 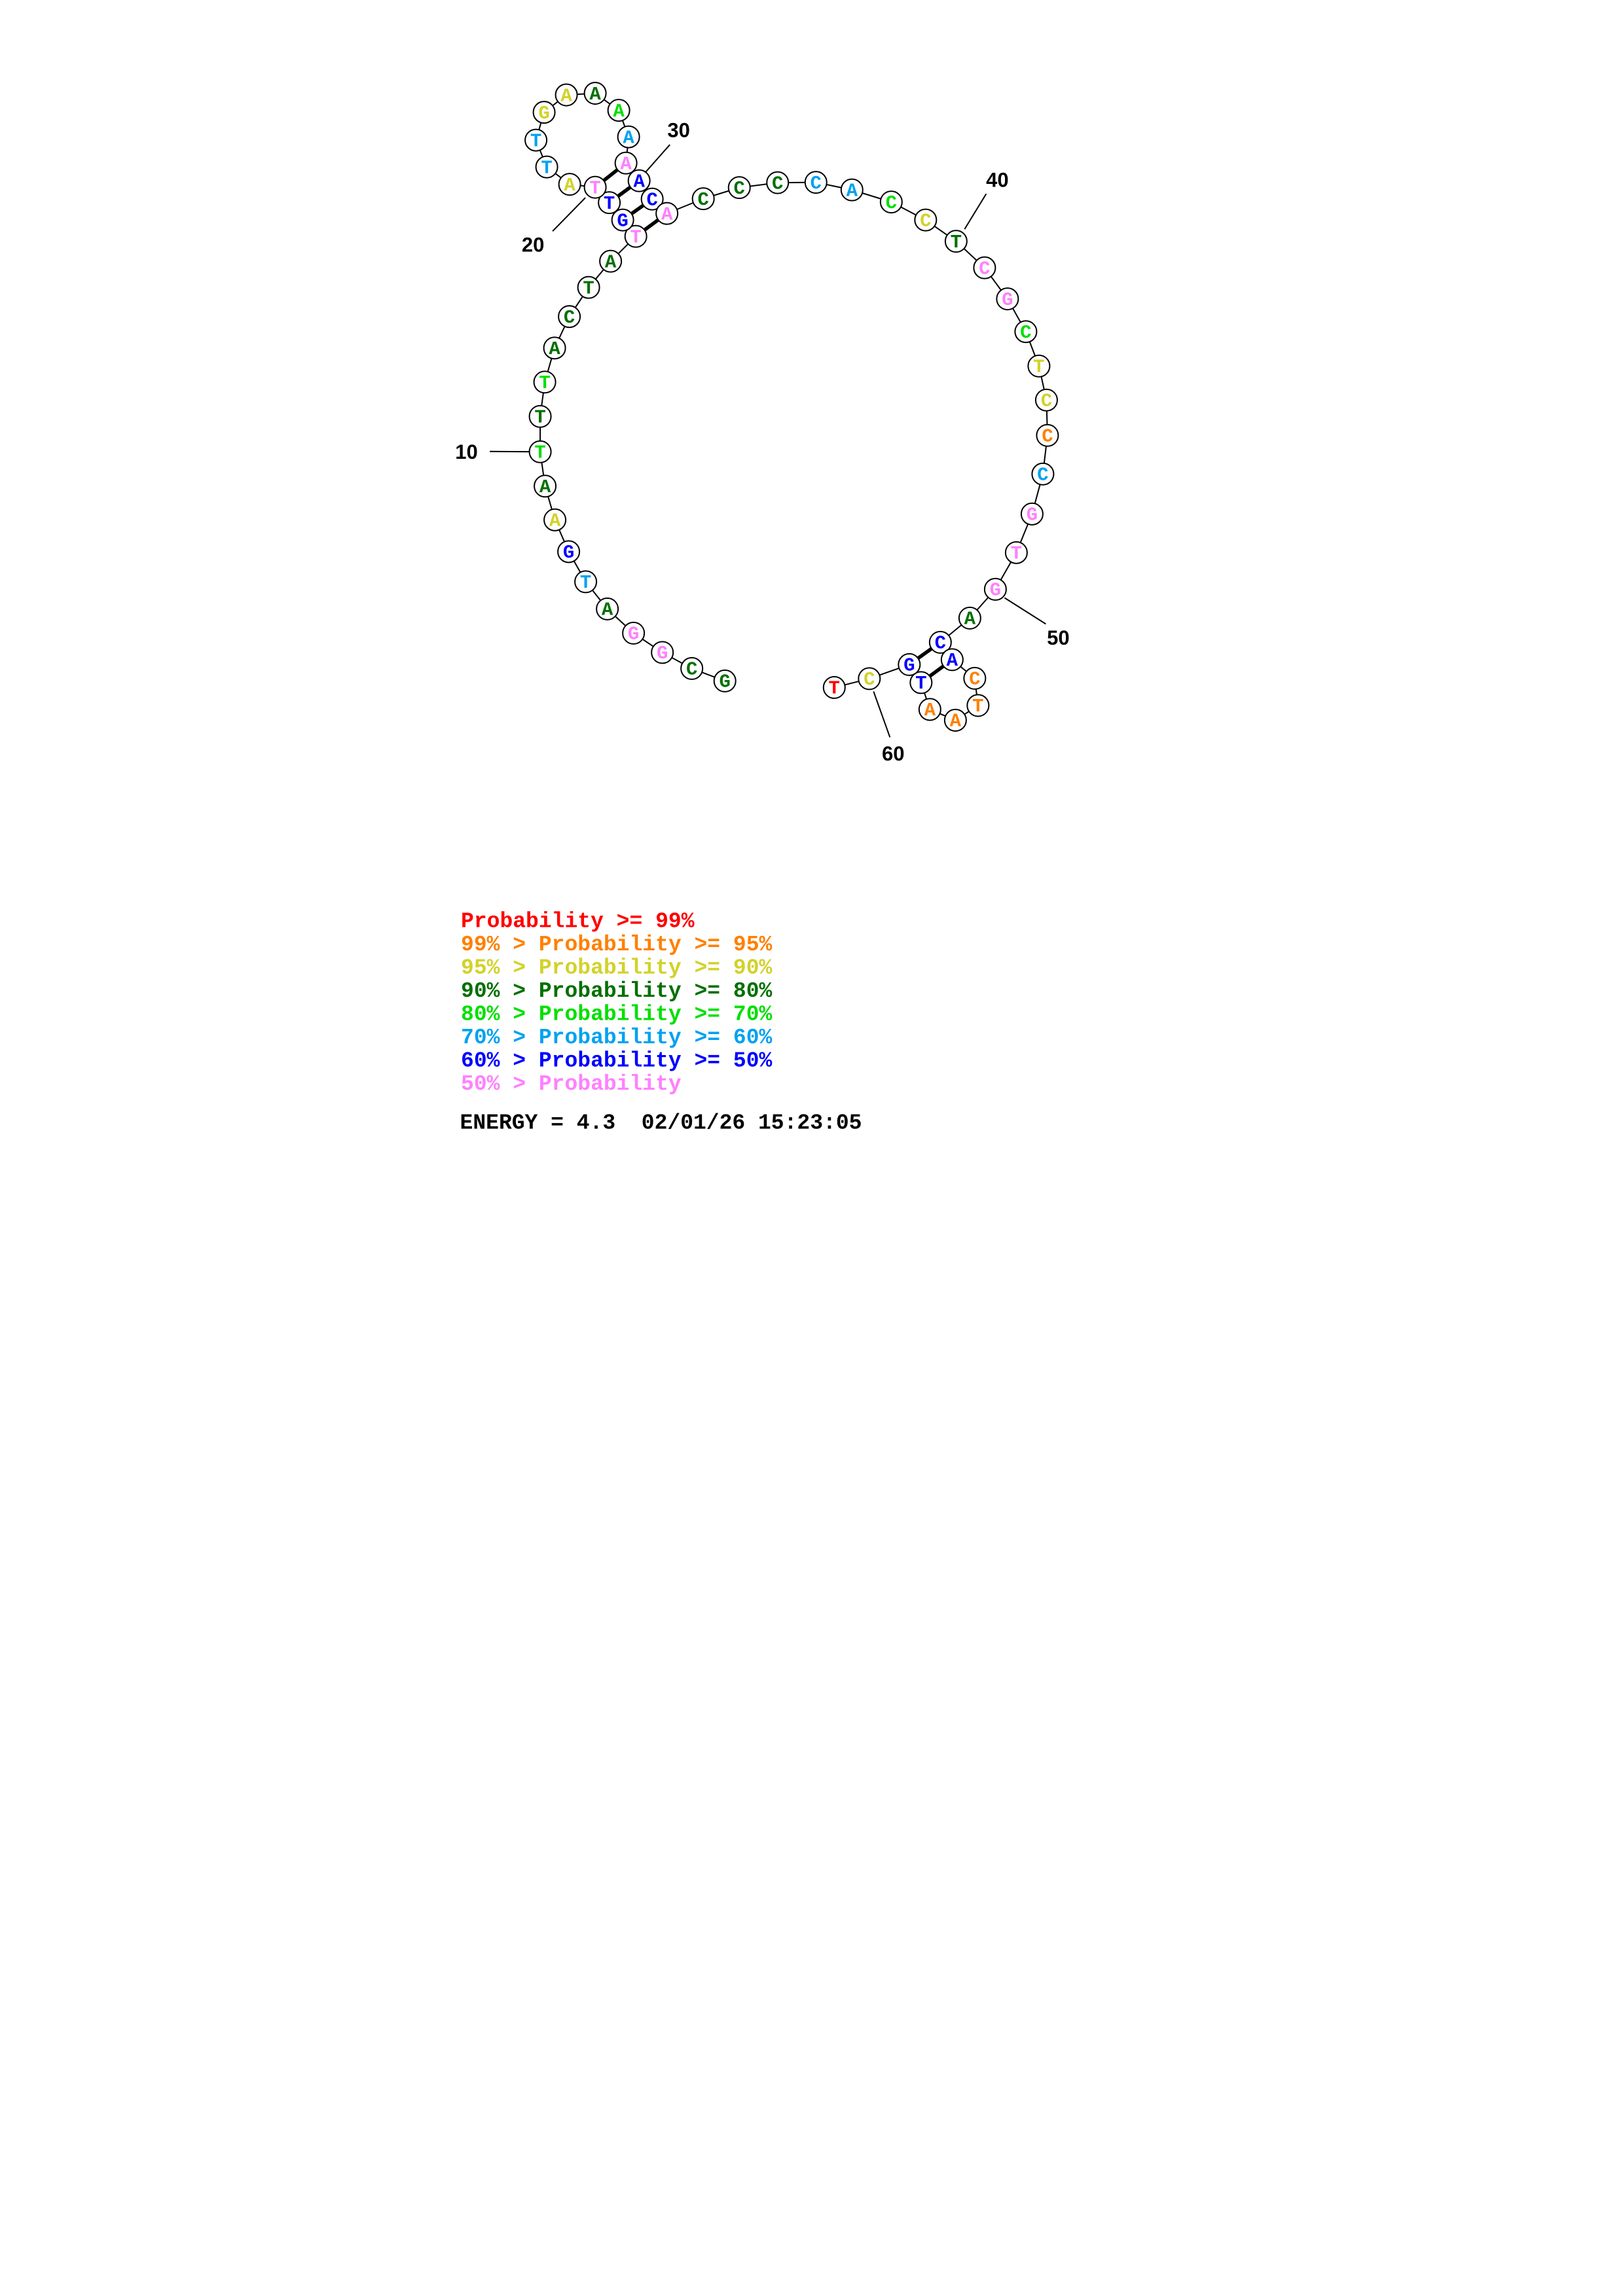 I want to click on nucleotide-30-A: A, so click(x=639, y=180).